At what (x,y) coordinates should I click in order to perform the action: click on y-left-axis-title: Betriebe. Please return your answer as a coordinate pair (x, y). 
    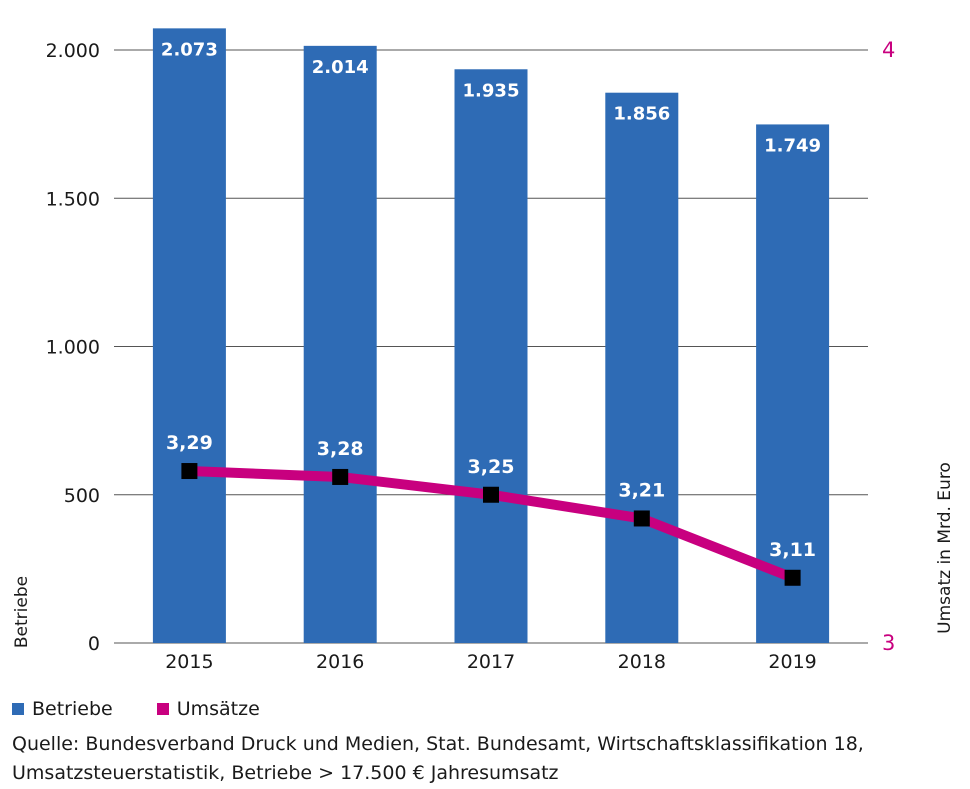
    Looking at the image, I should click on (22, 612).